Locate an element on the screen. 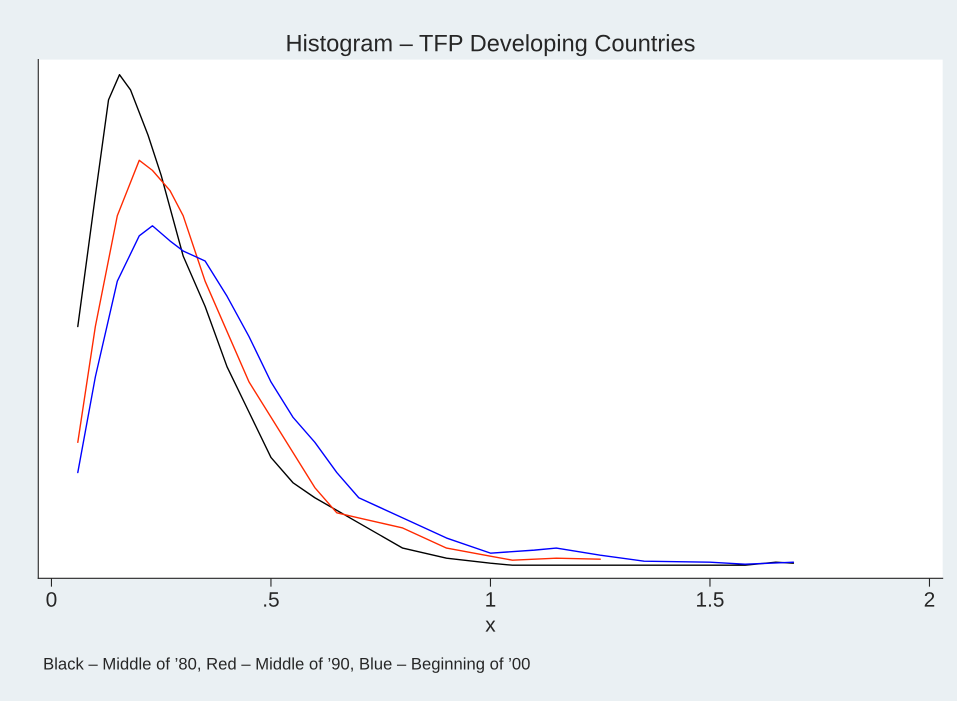  x-tick-label: 1 is located at coordinates (491, 599).